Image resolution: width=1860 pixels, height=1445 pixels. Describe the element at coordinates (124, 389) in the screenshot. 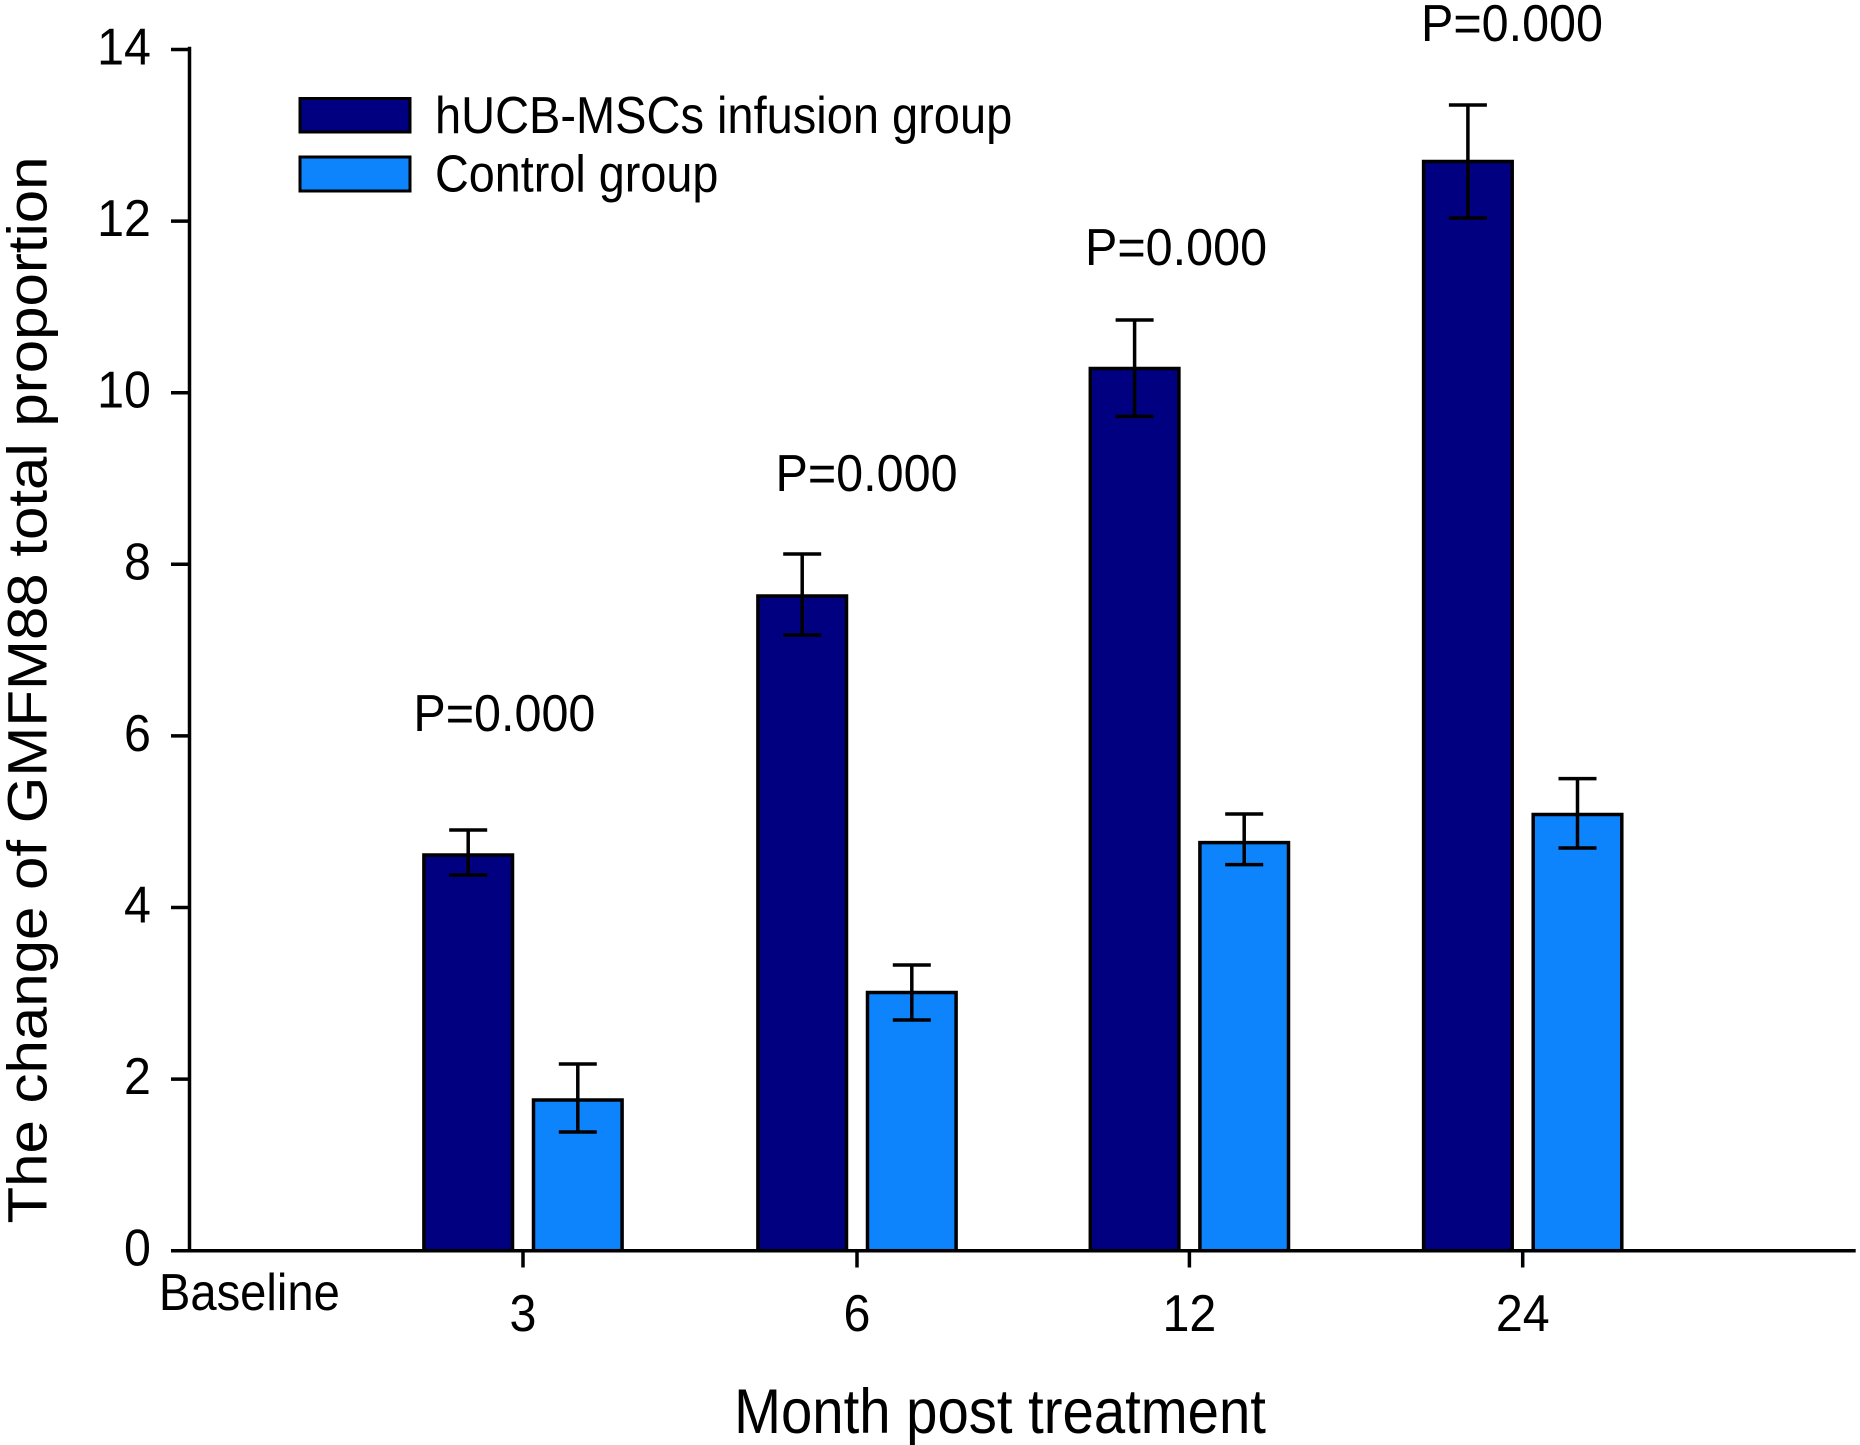

I see `svg-text: 10` at that location.